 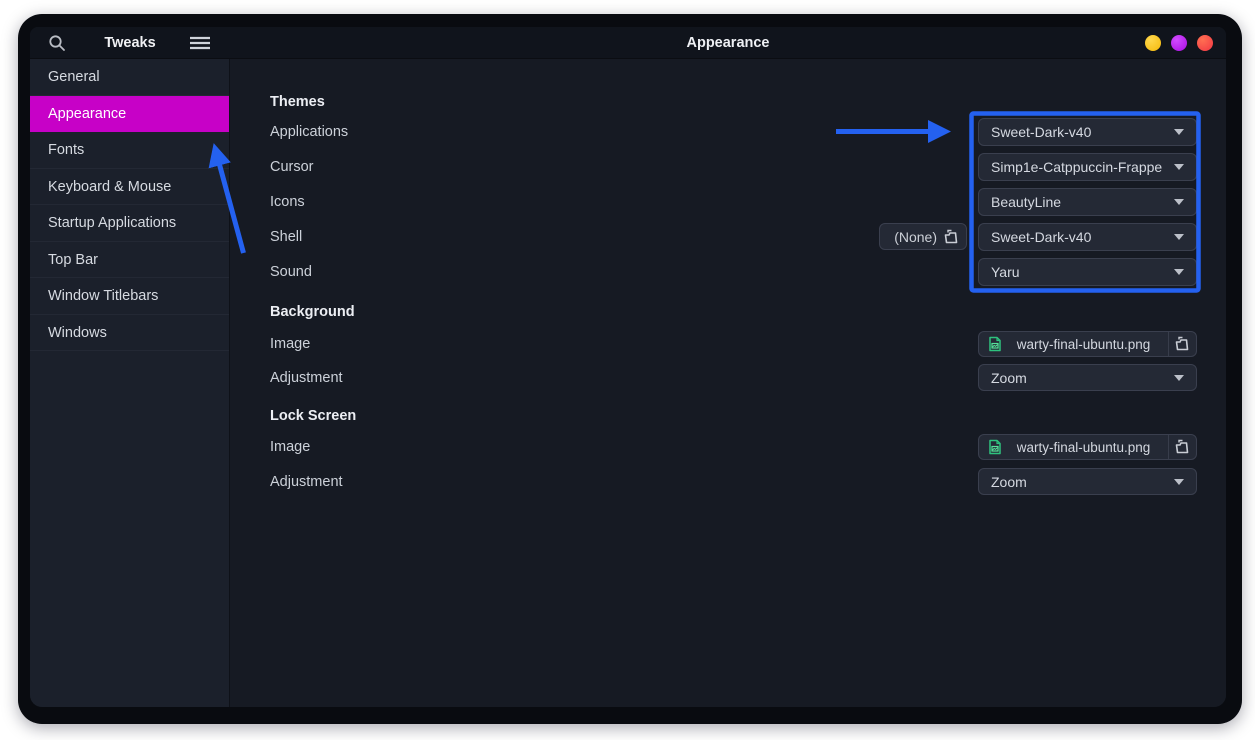 I want to click on sidebar-item-appearance: Appearance, so click(x=129, y=113).